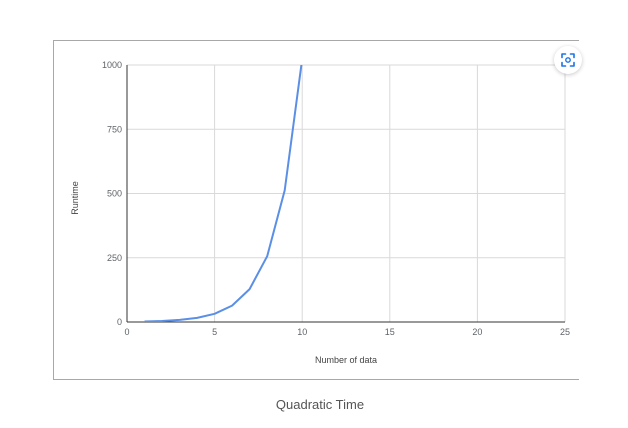 This screenshot has height=428, width=628. What do you see at coordinates (114, 258) in the screenshot?
I see `y-tick-label: 250` at bounding box center [114, 258].